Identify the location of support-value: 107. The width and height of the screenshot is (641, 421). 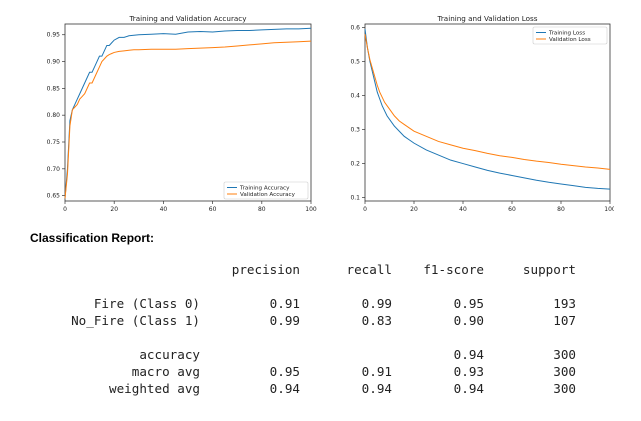
(564, 320).